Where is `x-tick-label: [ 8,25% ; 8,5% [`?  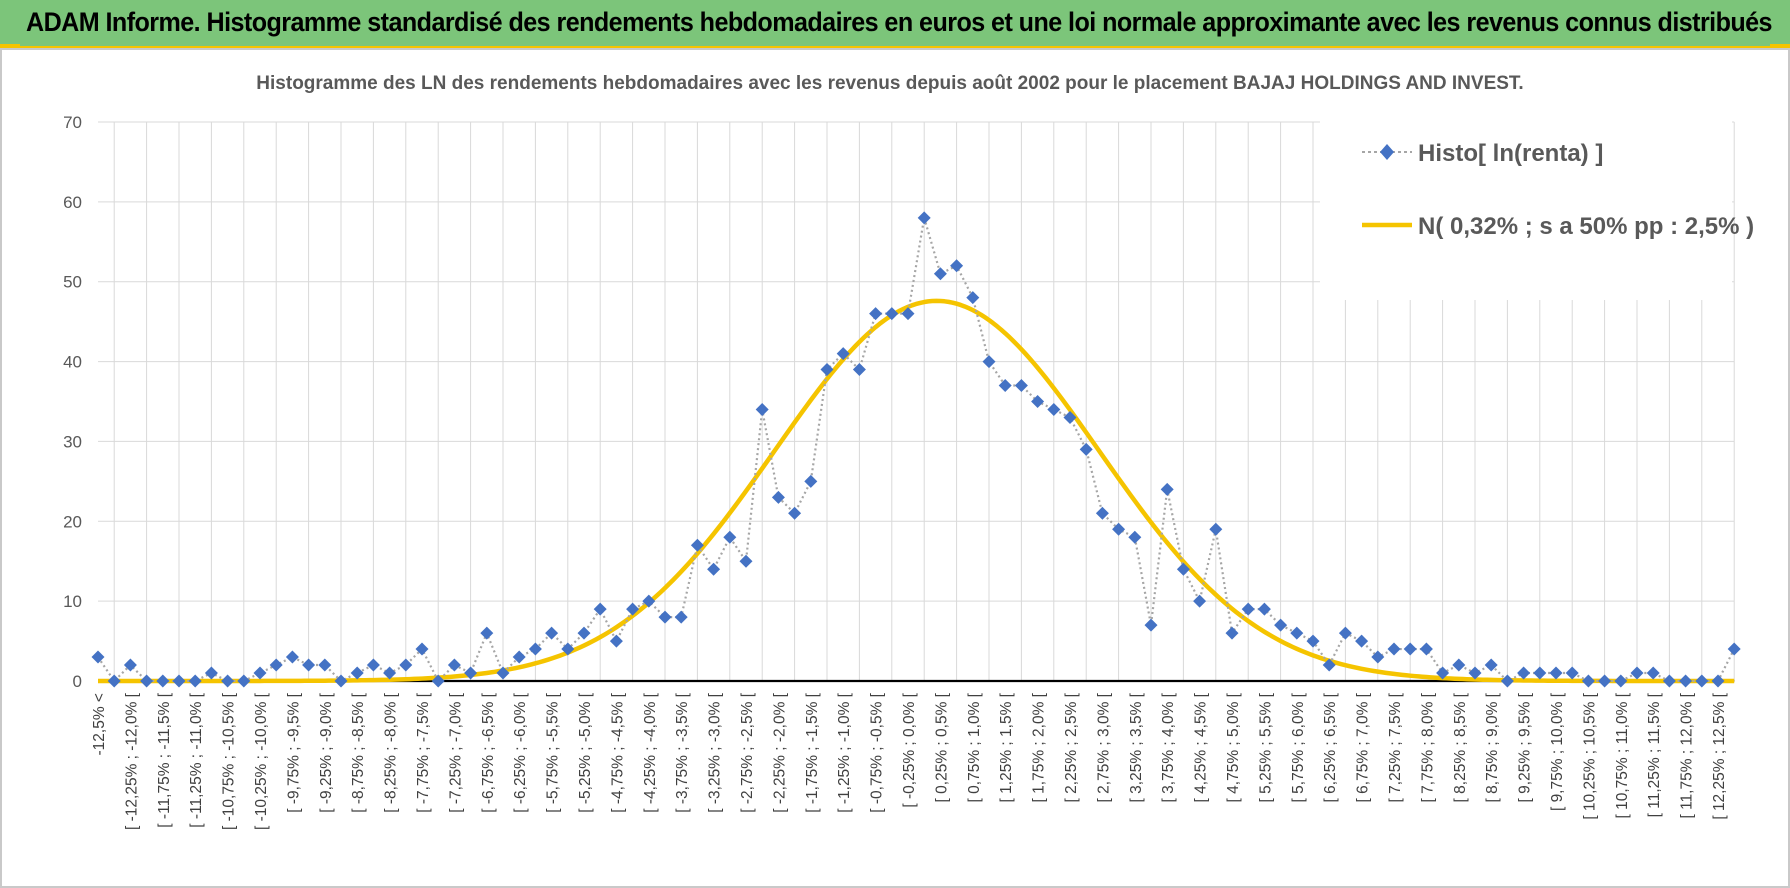 x-tick-label: [ 8,25% ; 8,5% [ is located at coordinates (1460, 747).